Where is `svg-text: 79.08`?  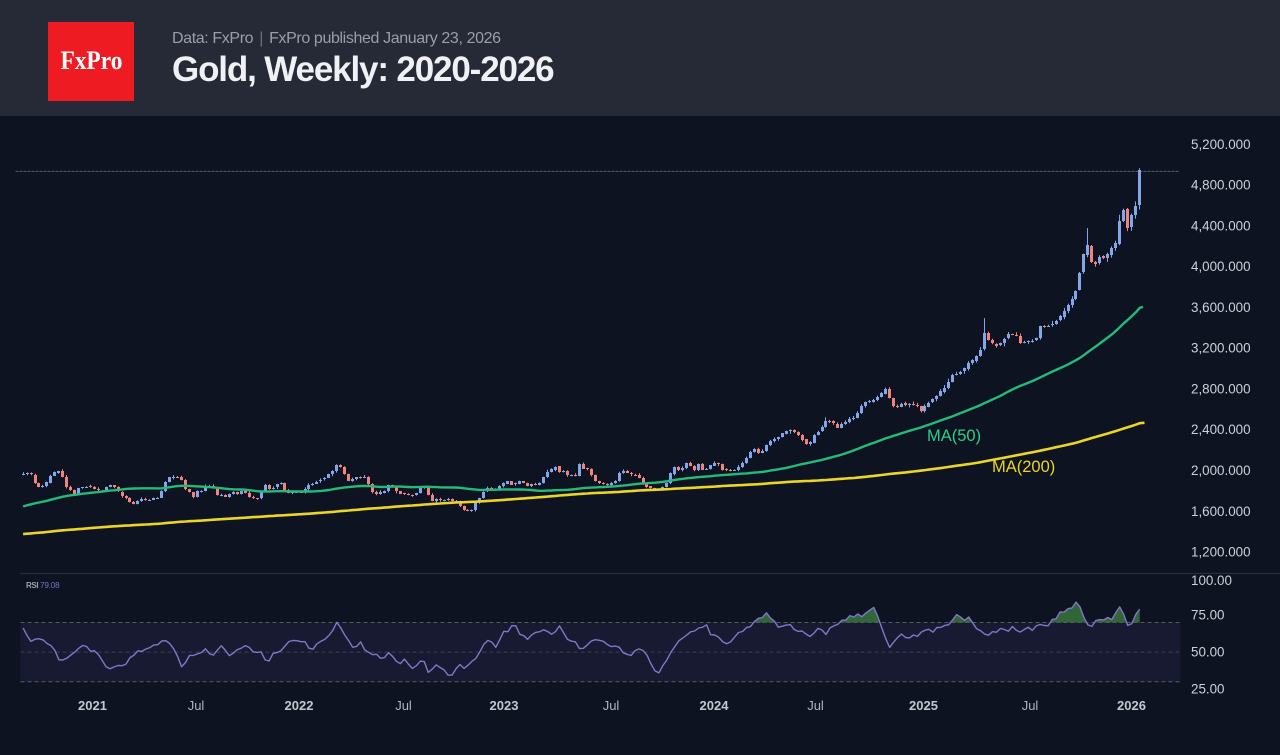
svg-text: 79.08 is located at coordinates (50, 585).